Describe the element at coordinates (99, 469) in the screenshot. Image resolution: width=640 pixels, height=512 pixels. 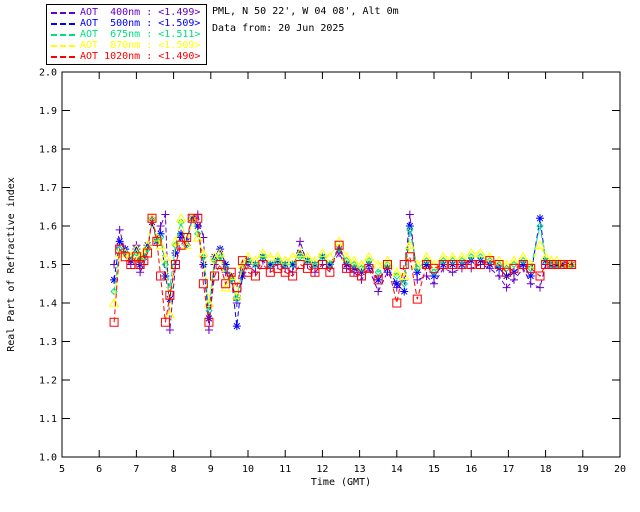
I see `x-tick-label: 6` at that location.